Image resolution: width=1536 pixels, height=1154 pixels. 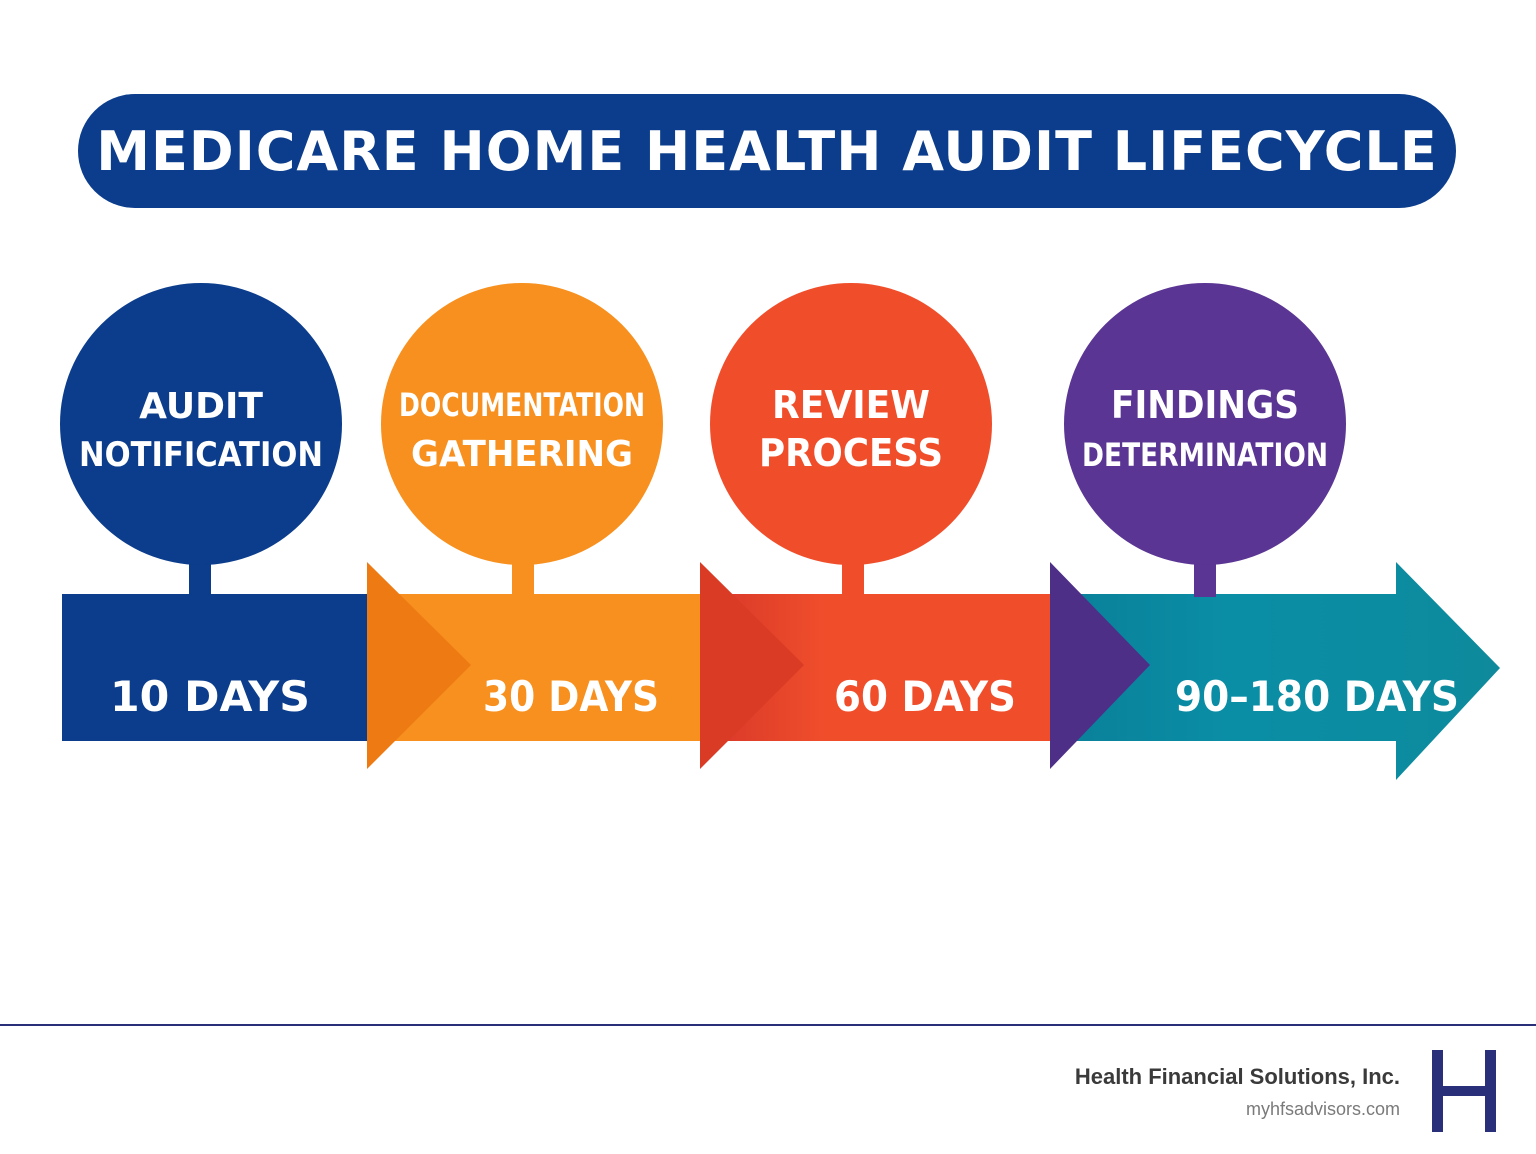 What do you see at coordinates (419, 665) in the screenshot?
I see `chevron-1-icon` at bounding box center [419, 665].